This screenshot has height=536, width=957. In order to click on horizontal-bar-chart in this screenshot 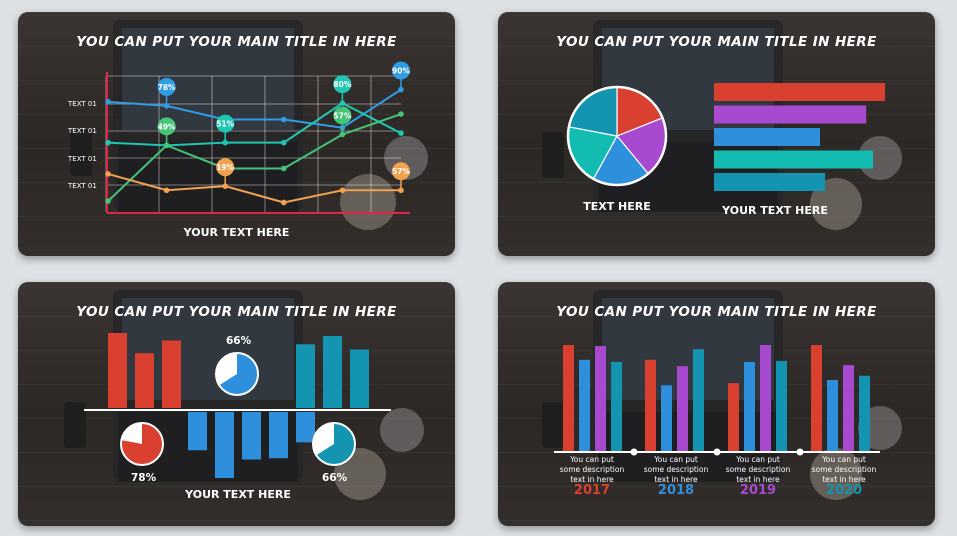, I will do `click(799, 137)`.